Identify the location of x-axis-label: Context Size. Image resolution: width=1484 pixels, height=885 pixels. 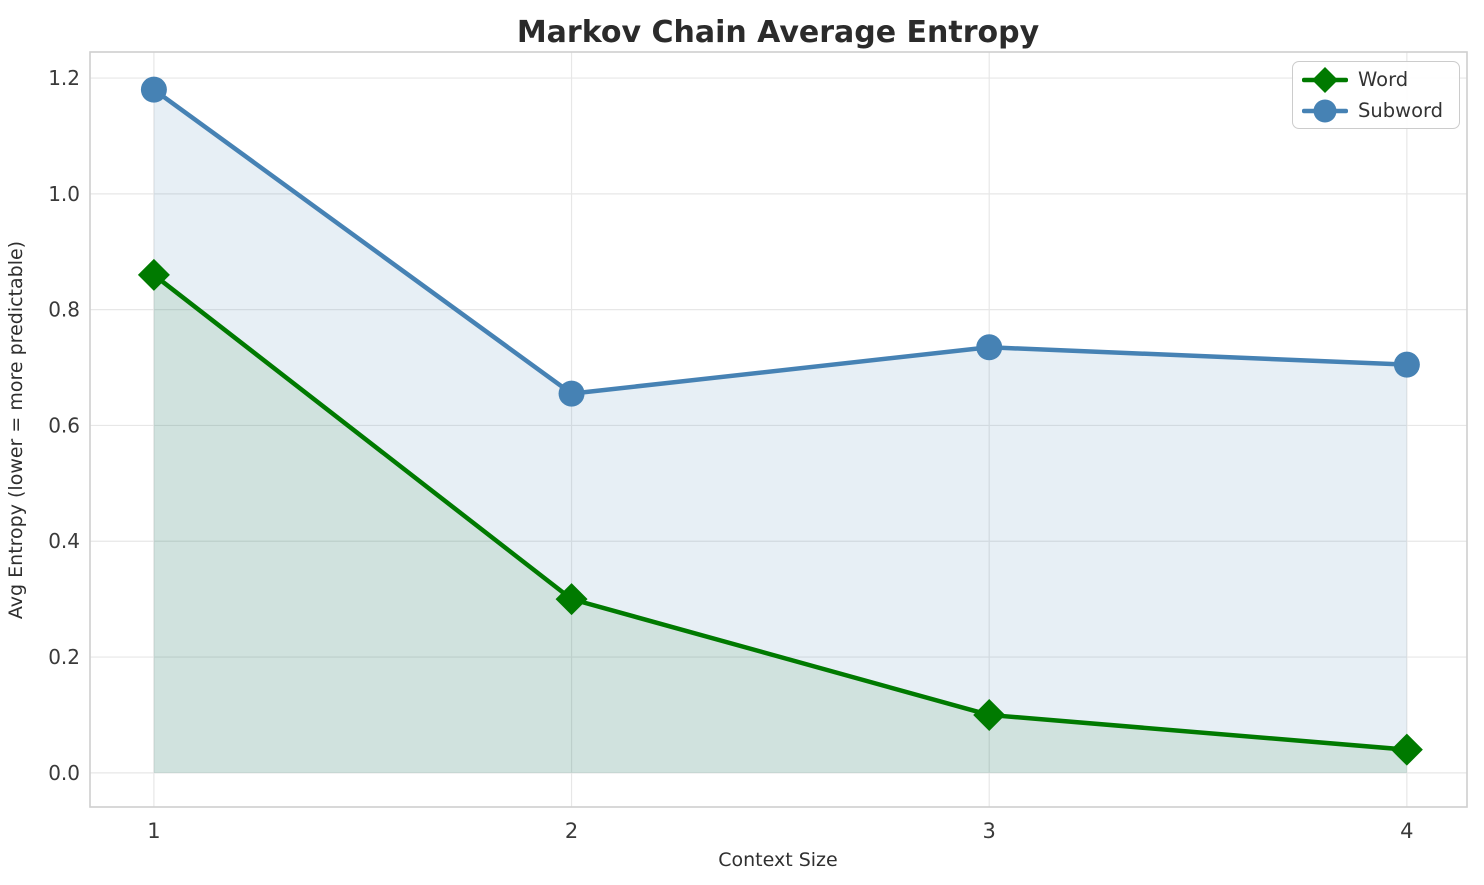
(777, 860).